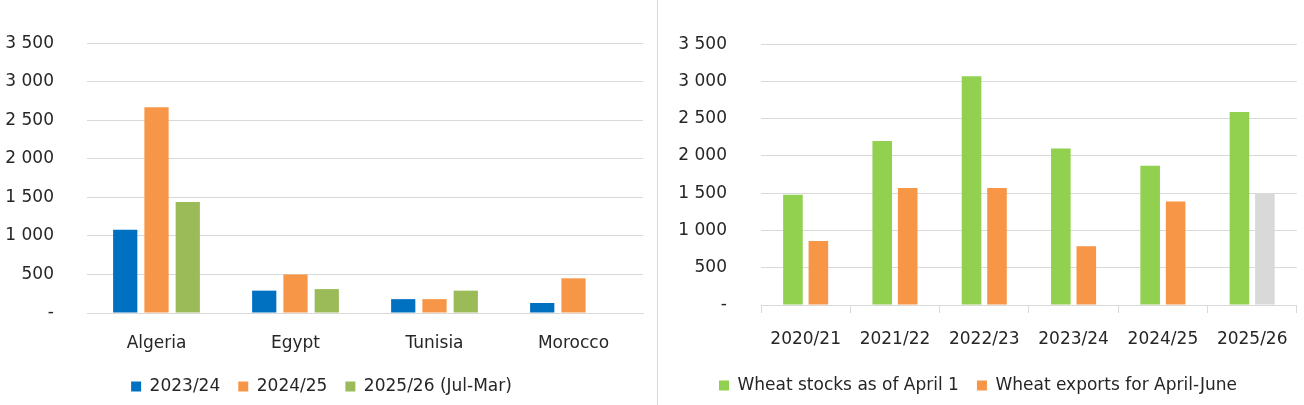 The image size is (1304, 405). What do you see at coordinates (292, 384) in the screenshot?
I see `legend-label: 2024/25` at bounding box center [292, 384].